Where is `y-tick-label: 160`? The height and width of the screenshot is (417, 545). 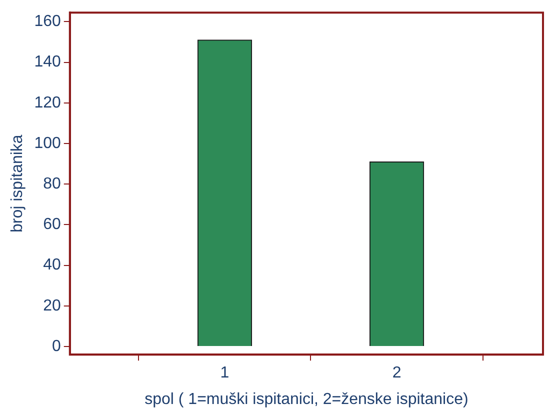
y-tick-label: 160 is located at coordinates (47, 21).